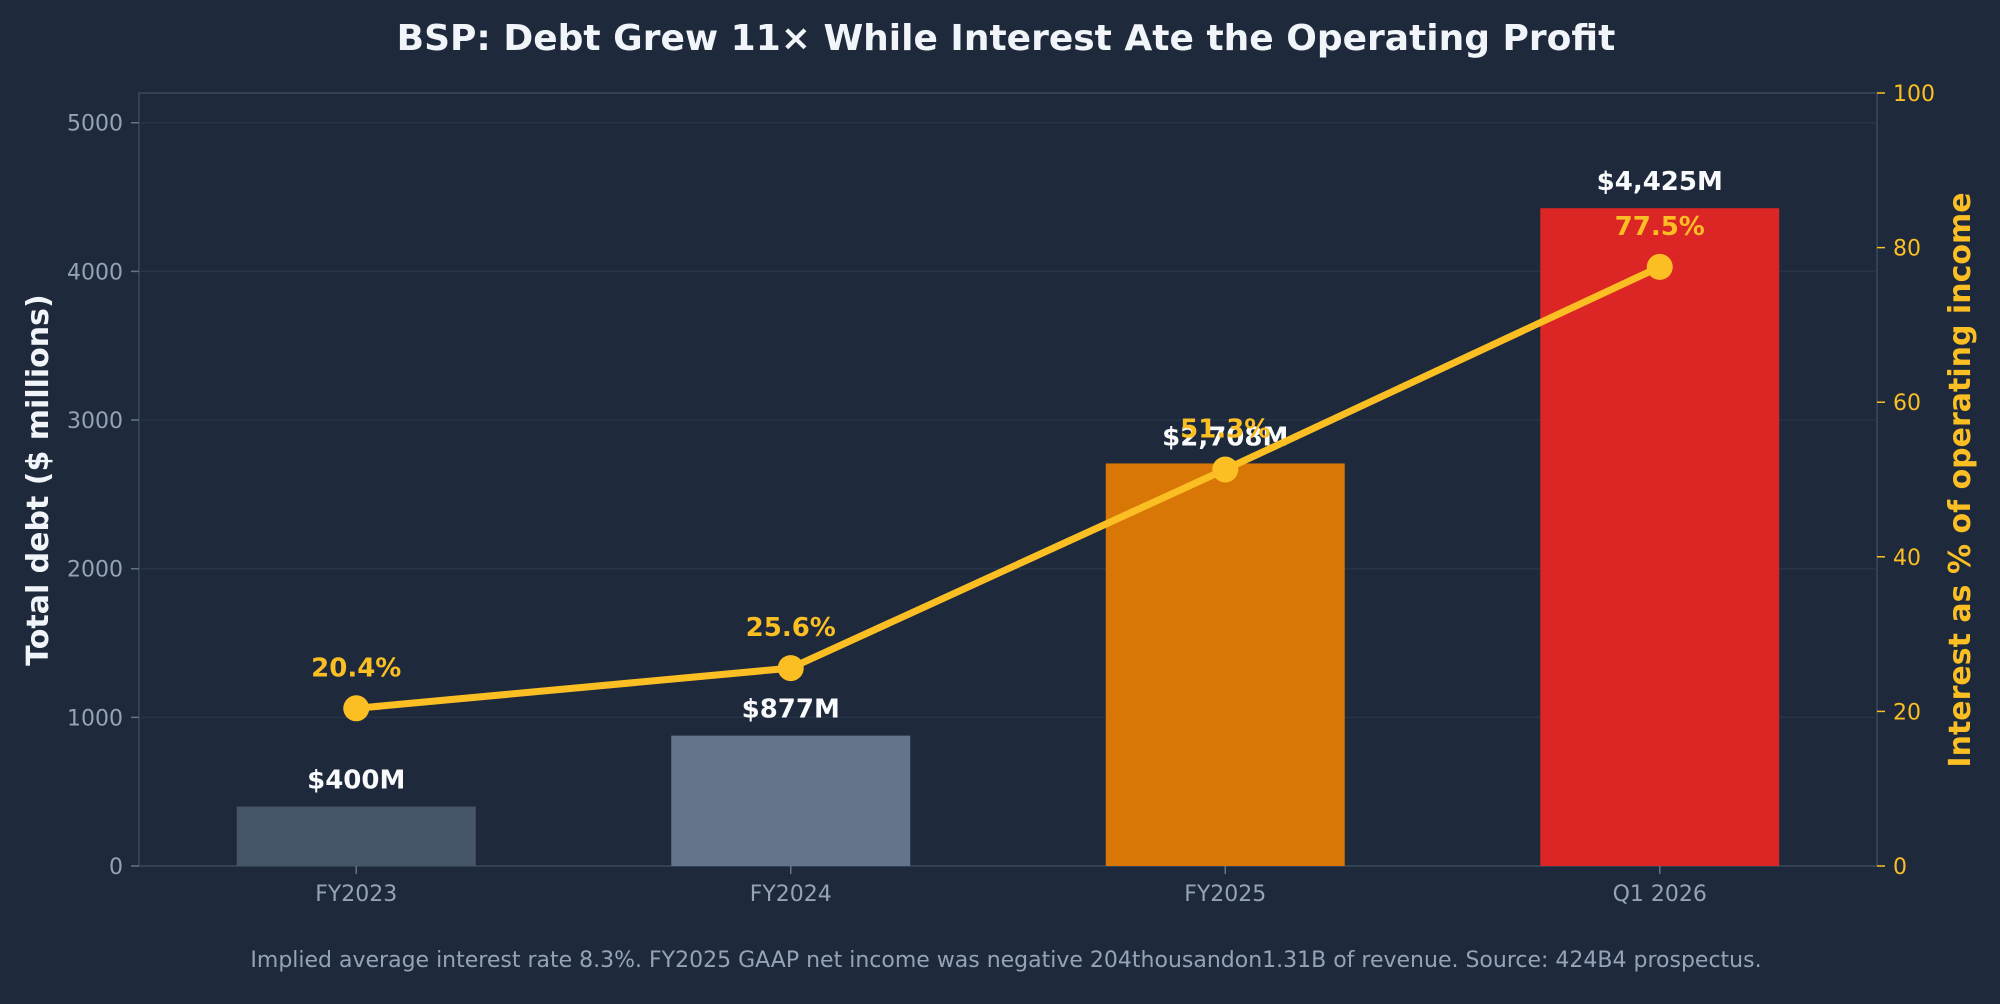  Describe the element at coordinates (1907, 249) in the screenshot. I see `y-right-tick-label: 80` at that location.